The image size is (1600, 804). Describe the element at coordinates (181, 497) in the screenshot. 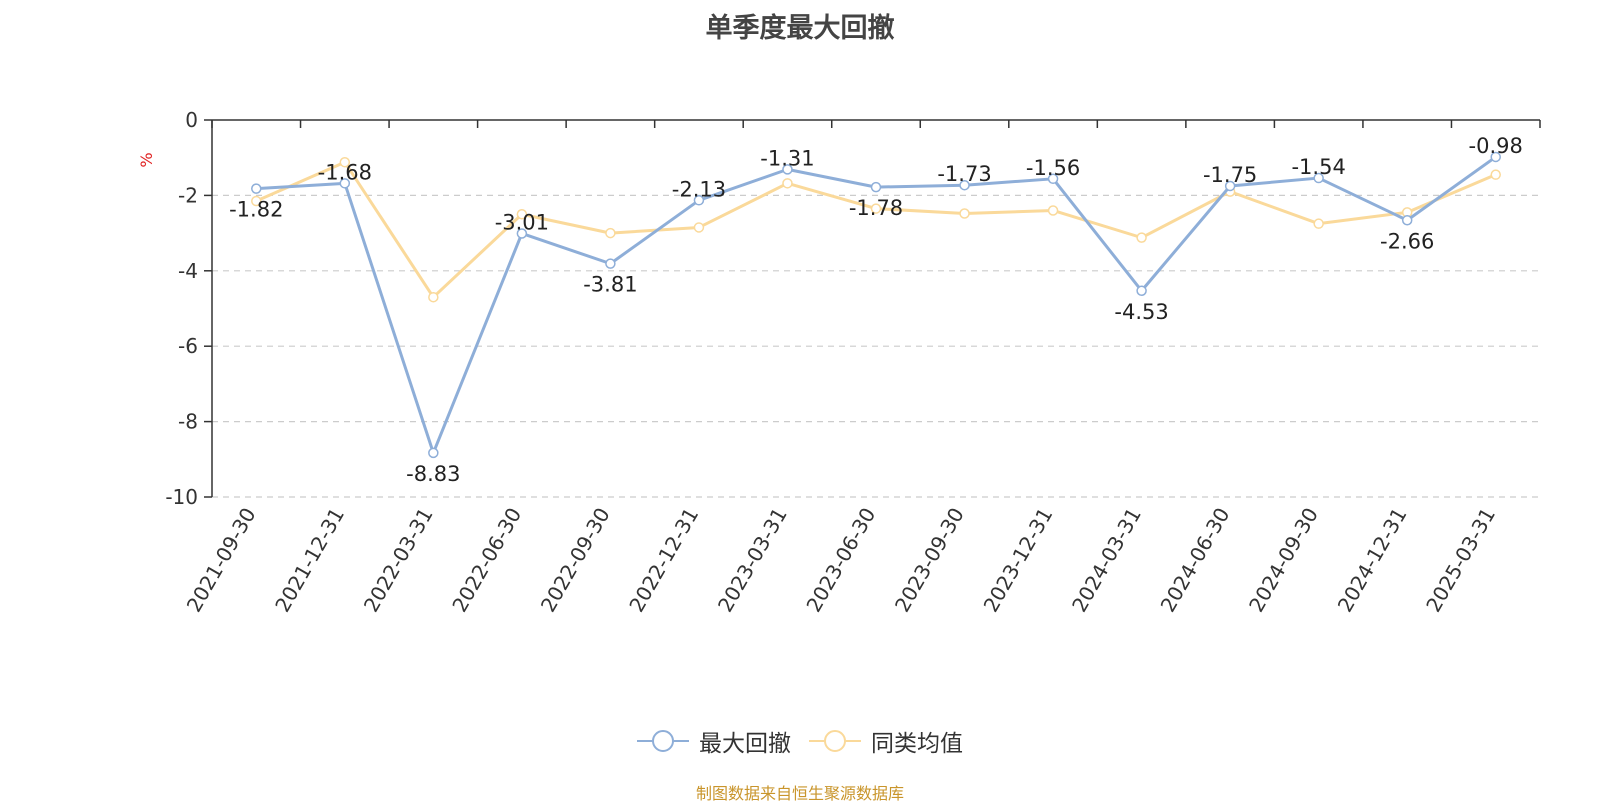

I see `y-tick-label: -10` at that location.